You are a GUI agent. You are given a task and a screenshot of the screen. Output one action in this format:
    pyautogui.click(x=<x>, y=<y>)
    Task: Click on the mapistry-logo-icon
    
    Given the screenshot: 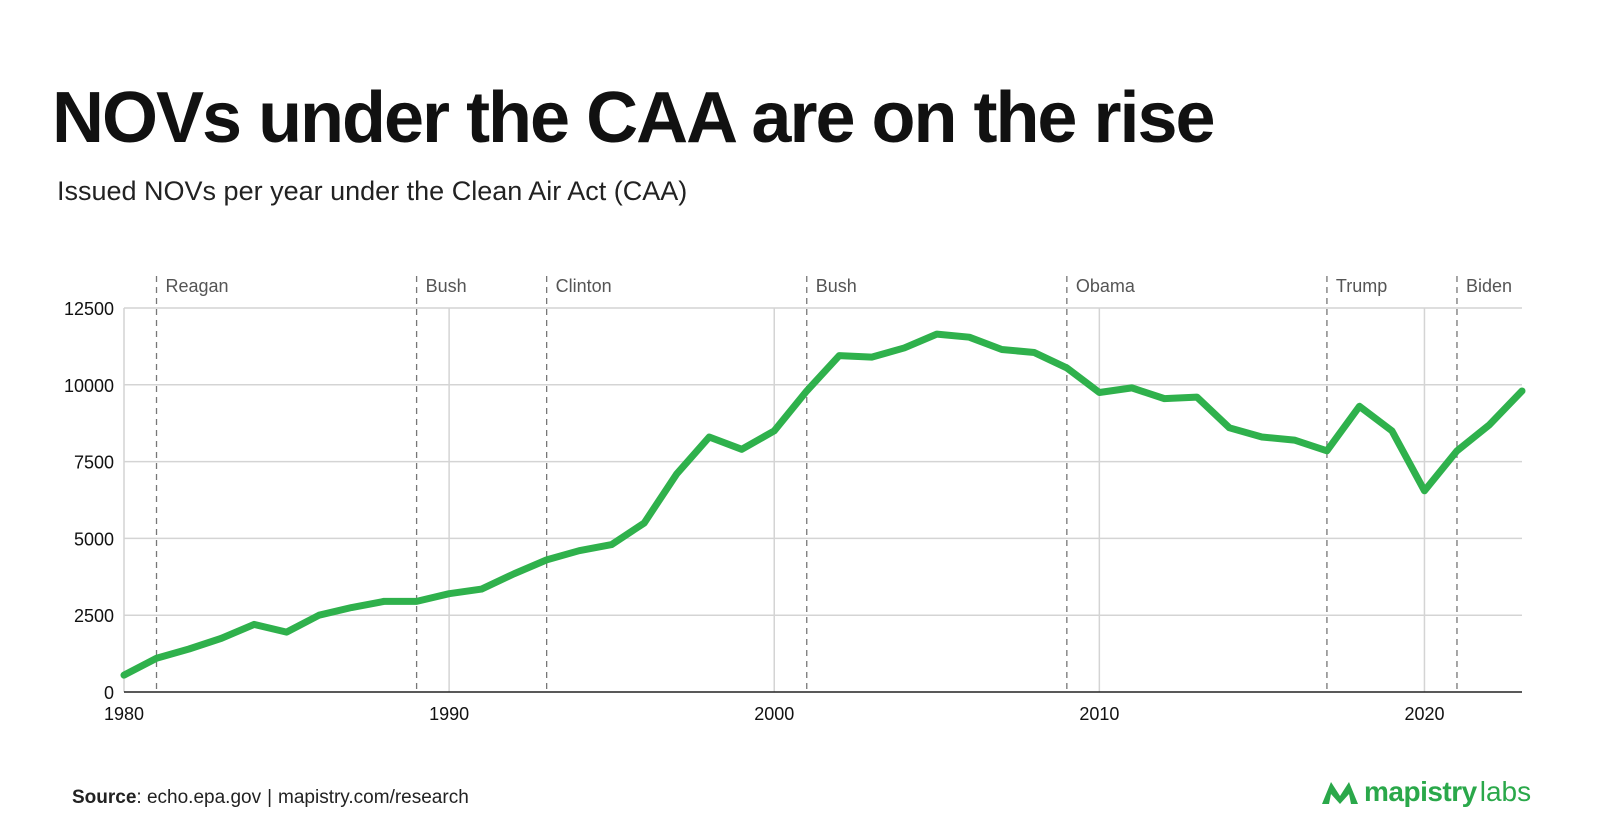 What is the action you would take?
    pyautogui.click(x=1340, y=793)
    